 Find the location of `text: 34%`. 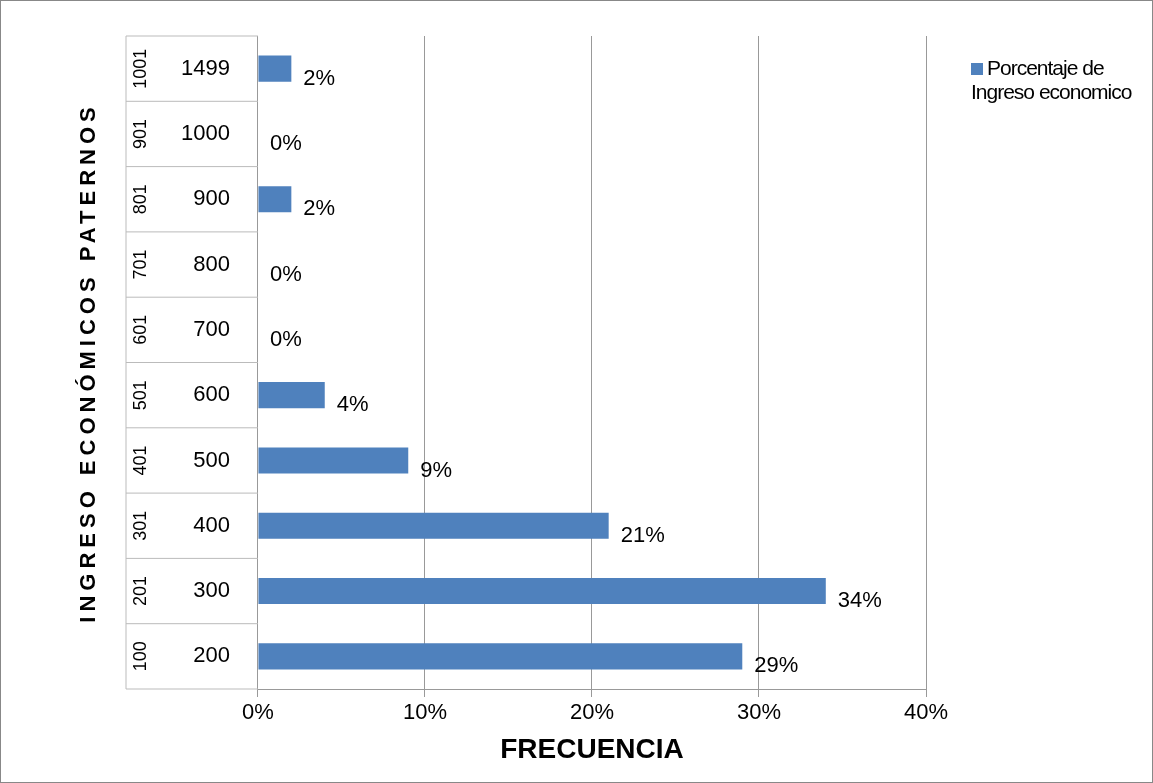

text: 34% is located at coordinates (859, 600).